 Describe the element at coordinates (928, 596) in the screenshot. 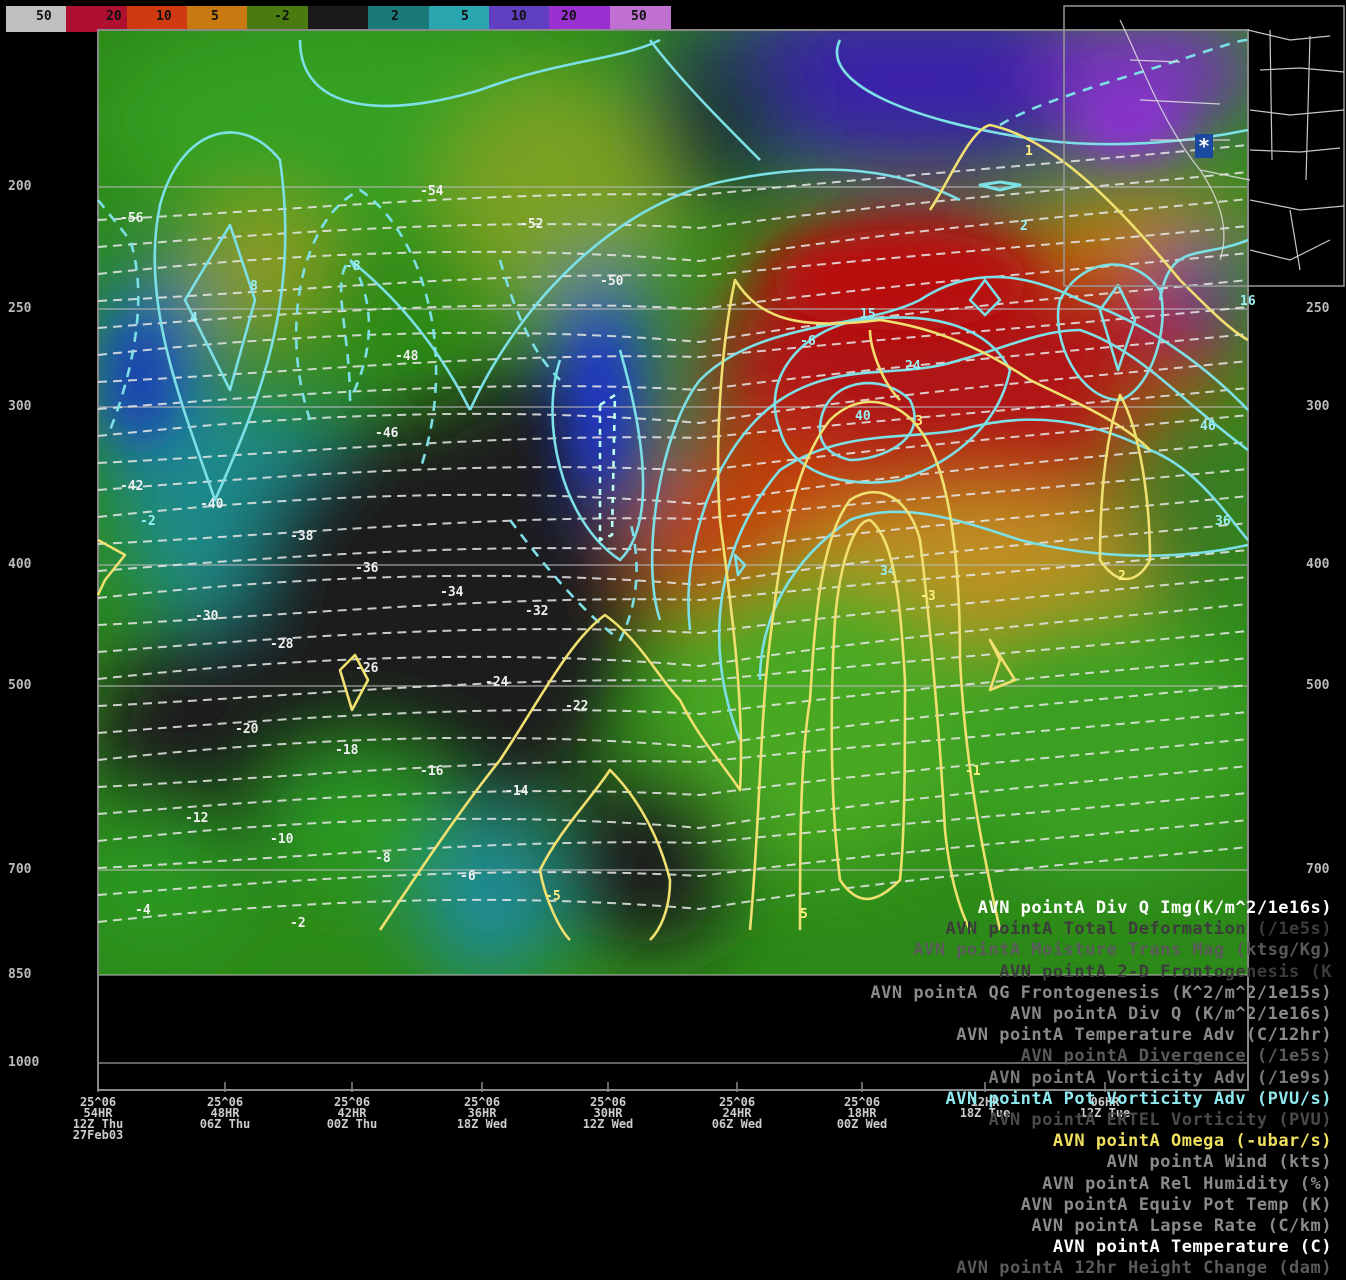

I see `omega-label: -3` at that location.